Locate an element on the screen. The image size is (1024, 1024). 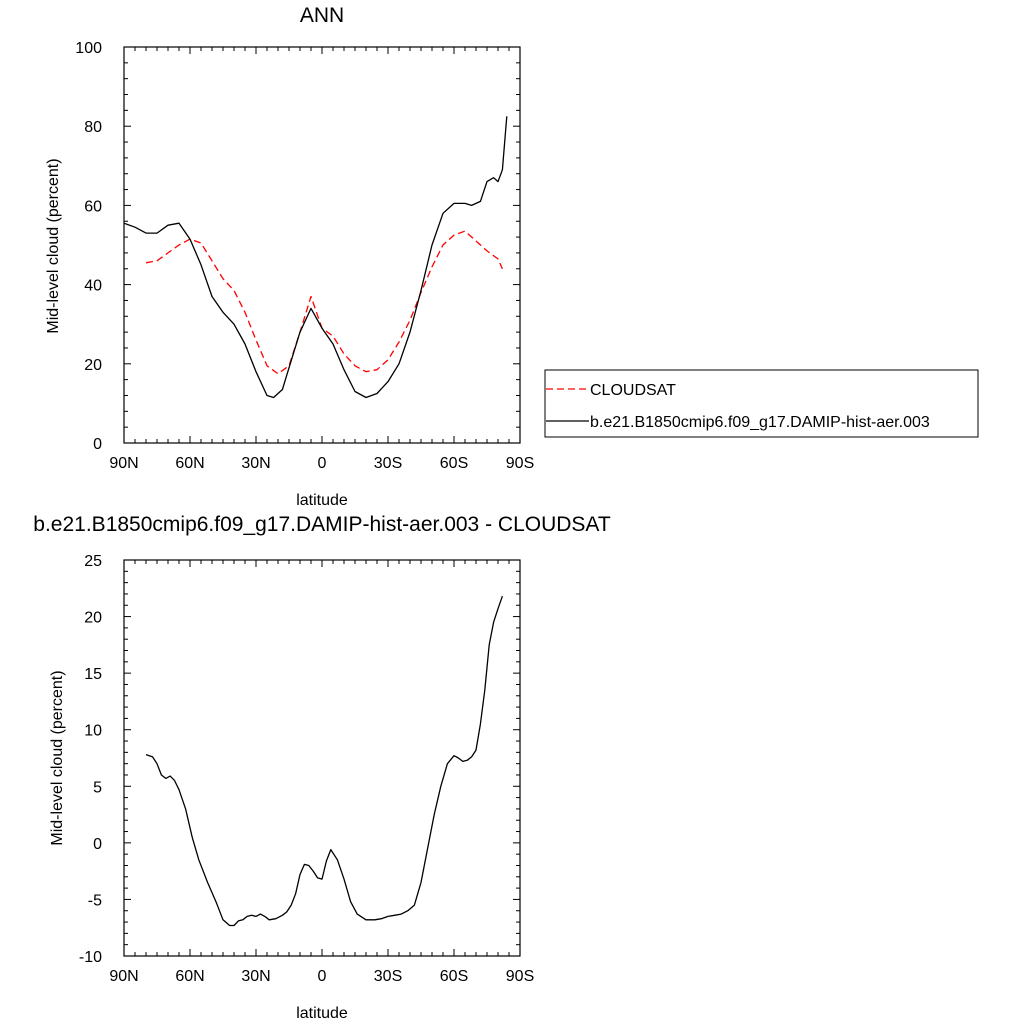
y-tick-label: 25 is located at coordinates (93, 561).